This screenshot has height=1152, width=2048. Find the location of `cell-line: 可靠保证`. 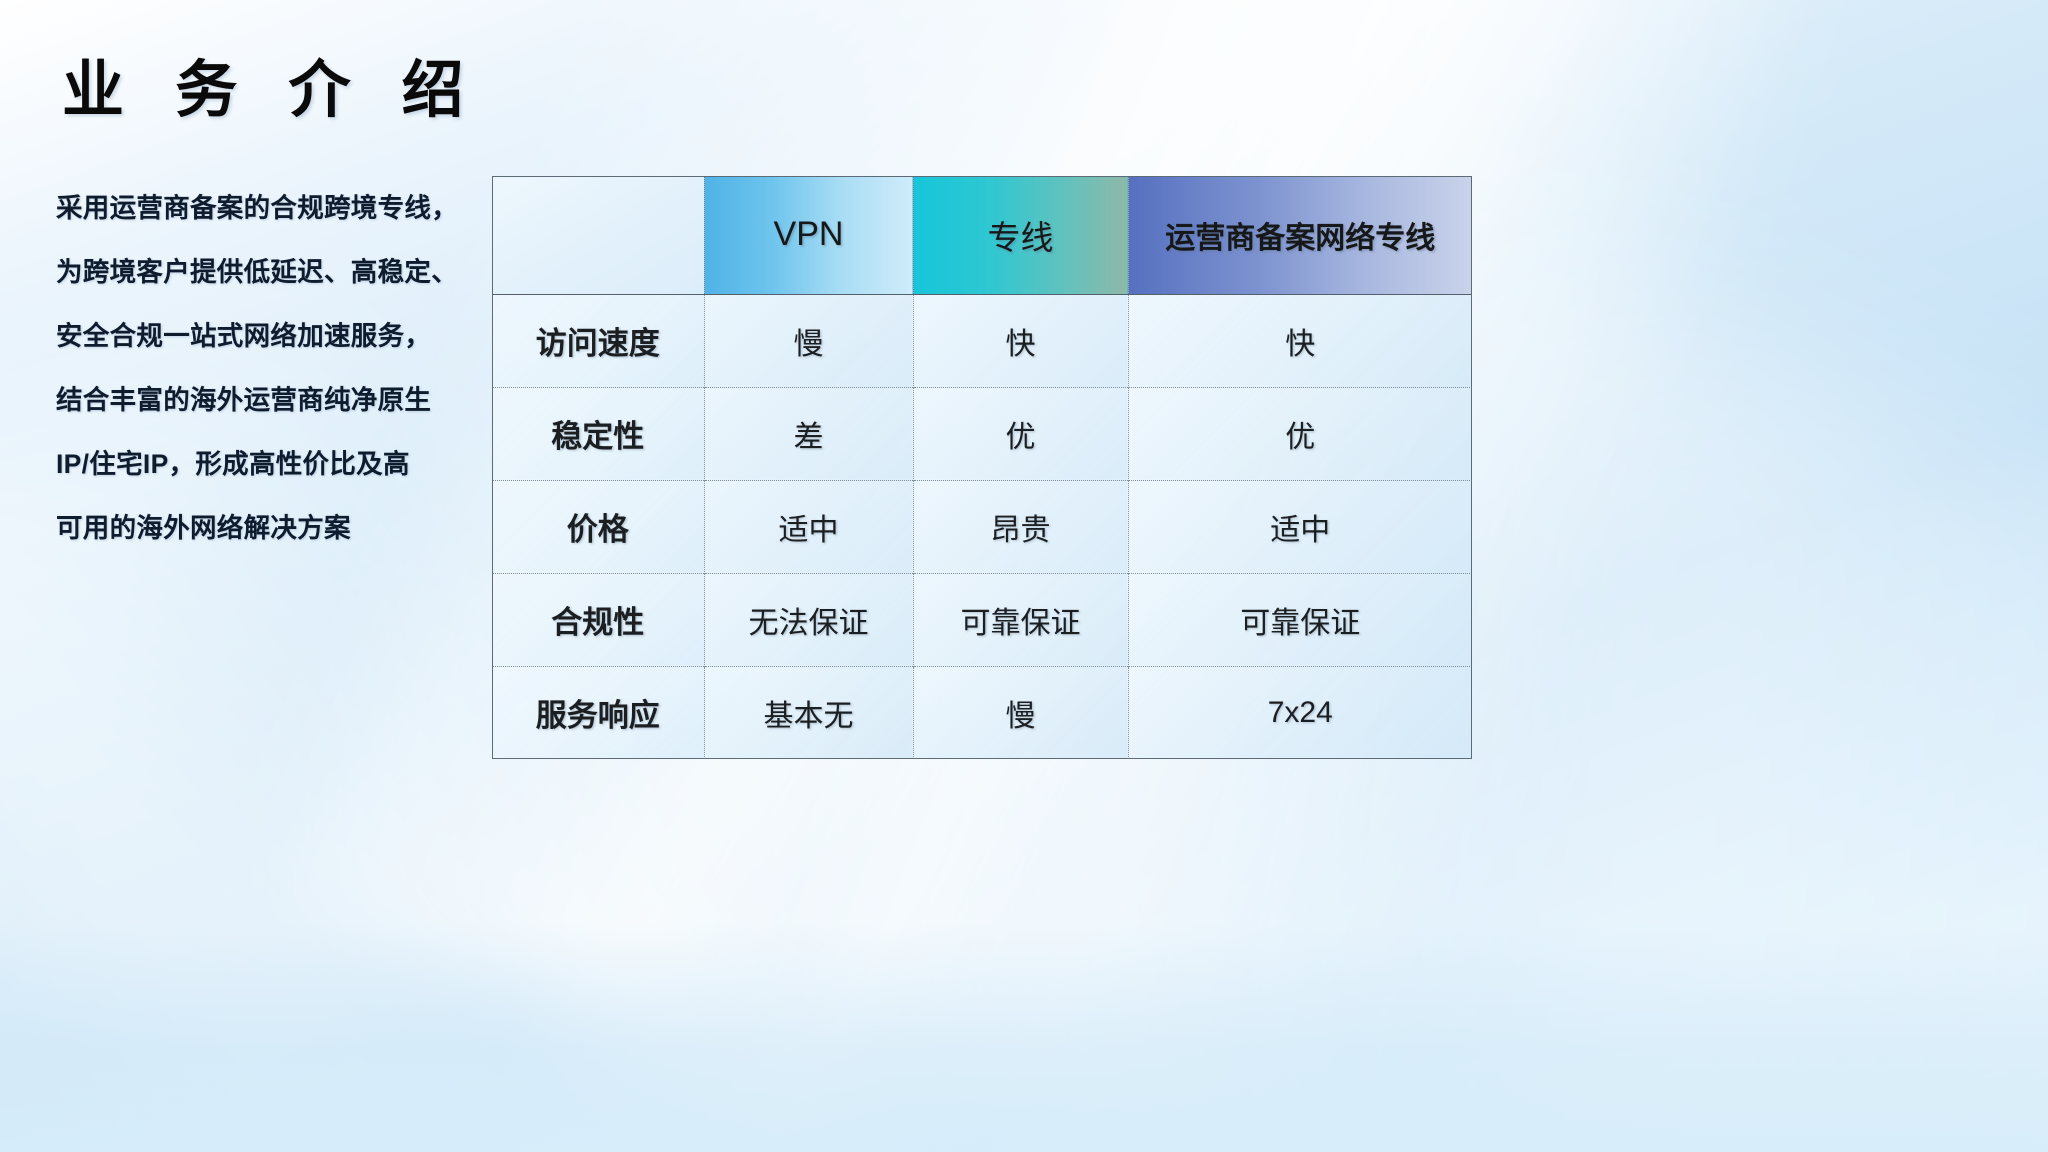

cell-line: 可靠保证 is located at coordinates (1021, 619).